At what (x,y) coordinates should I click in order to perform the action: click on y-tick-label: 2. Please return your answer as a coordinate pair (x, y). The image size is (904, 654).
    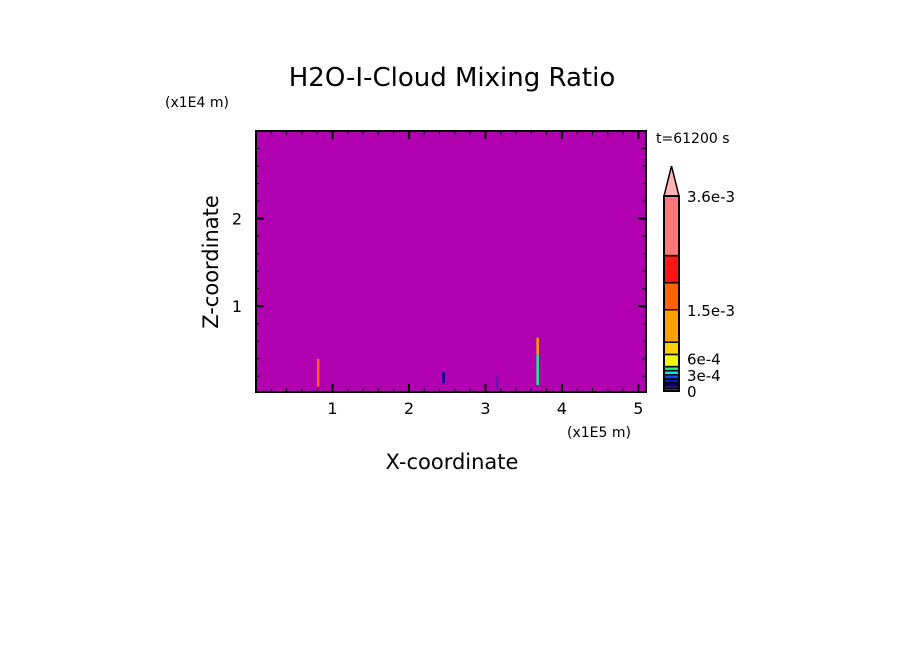
    Looking at the image, I should click on (237, 219).